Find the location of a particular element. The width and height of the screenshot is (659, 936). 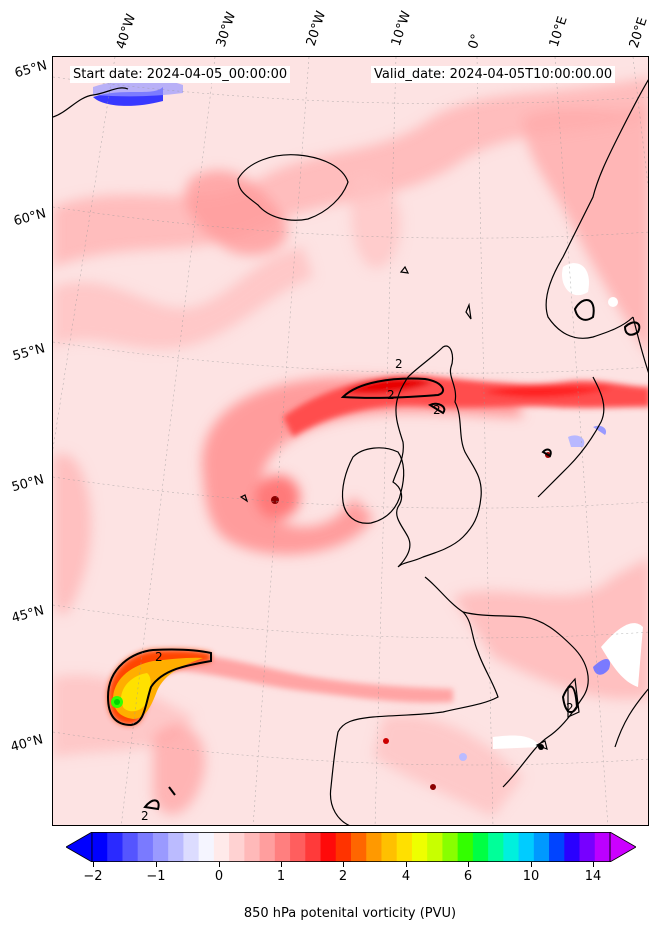

lon-label-10e: 10°E is located at coordinates (558, 32).